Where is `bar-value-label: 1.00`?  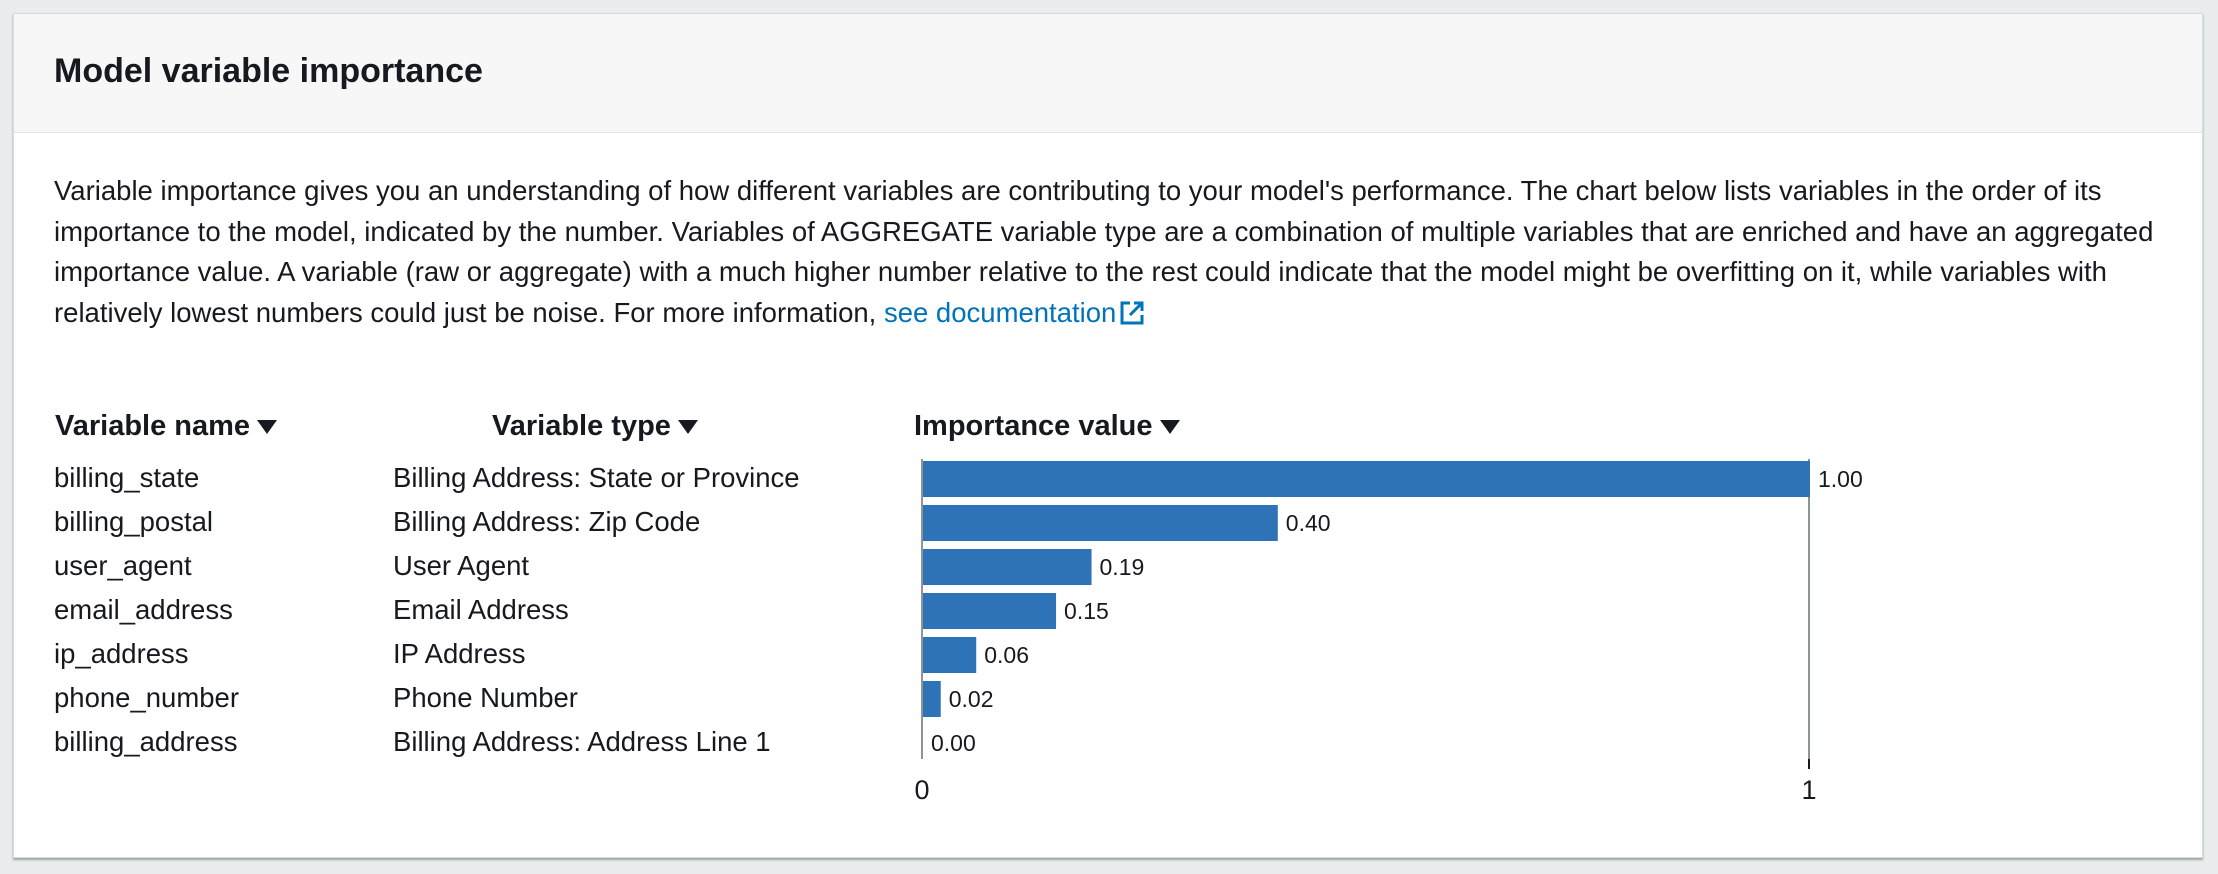
bar-value-label: 1.00 is located at coordinates (1840, 479).